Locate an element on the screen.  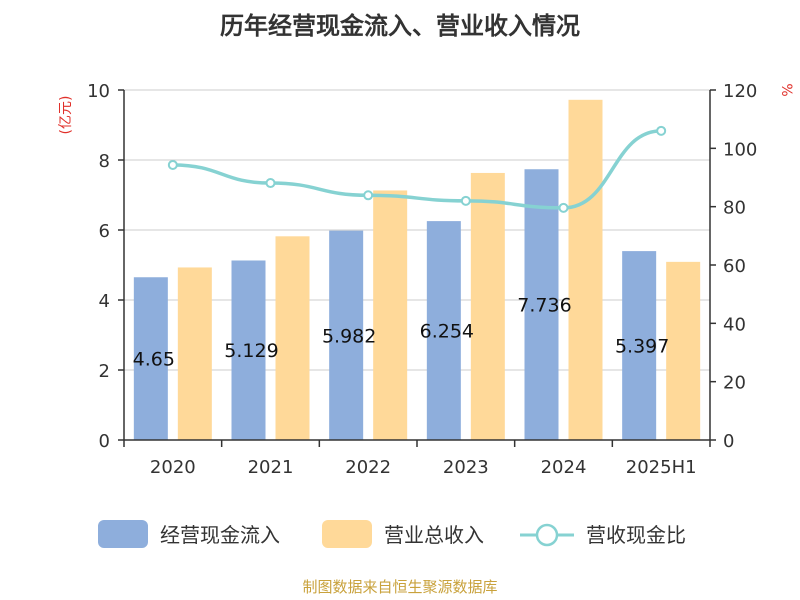
y-right-tick-label: 100 is located at coordinates (740, 149).